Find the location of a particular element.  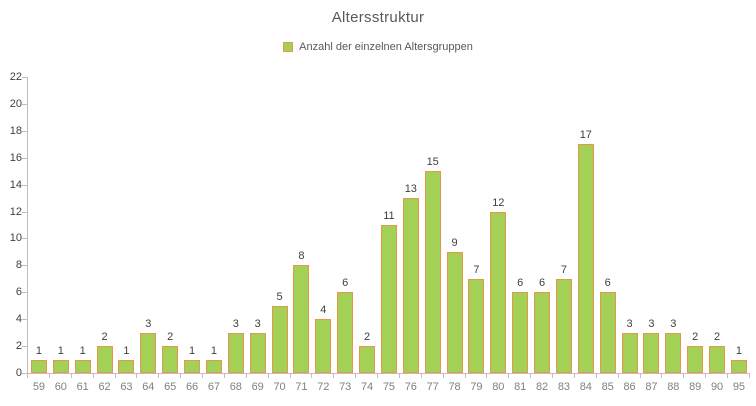

x-axis-label: 83 is located at coordinates (564, 387).